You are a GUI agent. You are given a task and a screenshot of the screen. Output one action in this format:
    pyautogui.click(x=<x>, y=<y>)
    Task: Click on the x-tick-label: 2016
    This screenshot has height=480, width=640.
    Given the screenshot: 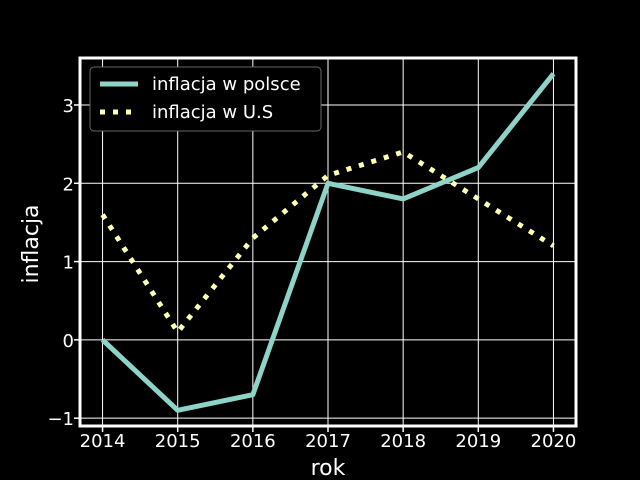 What is the action you would take?
    pyautogui.click(x=253, y=441)
    